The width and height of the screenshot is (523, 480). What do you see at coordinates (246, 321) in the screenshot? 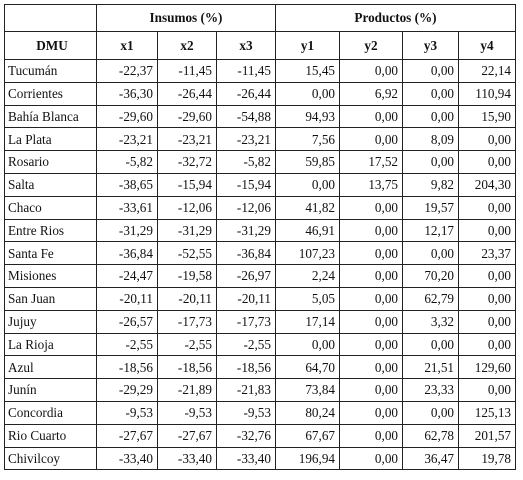
I see `value-cell-x3: -17,73` at bounding box center [246, 321].